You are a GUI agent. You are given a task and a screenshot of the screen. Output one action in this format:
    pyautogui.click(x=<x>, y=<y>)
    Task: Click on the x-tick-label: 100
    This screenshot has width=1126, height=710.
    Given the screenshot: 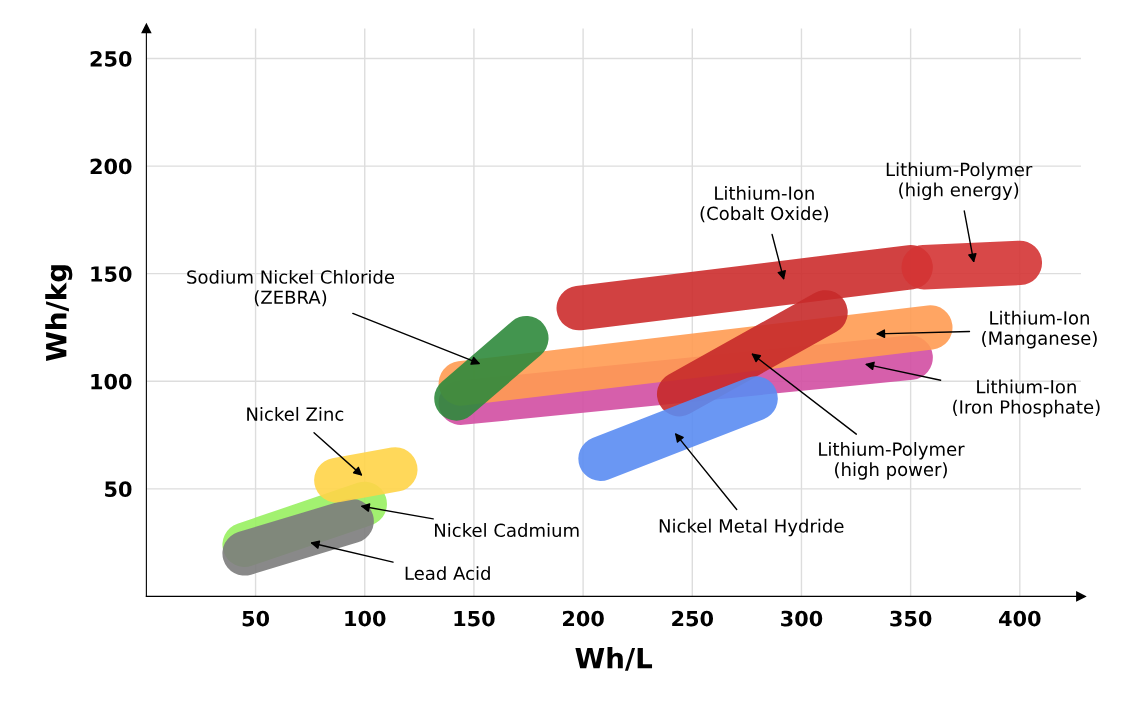 What is the action you would take?
    pyautogui.click(x=365, y=618)
    